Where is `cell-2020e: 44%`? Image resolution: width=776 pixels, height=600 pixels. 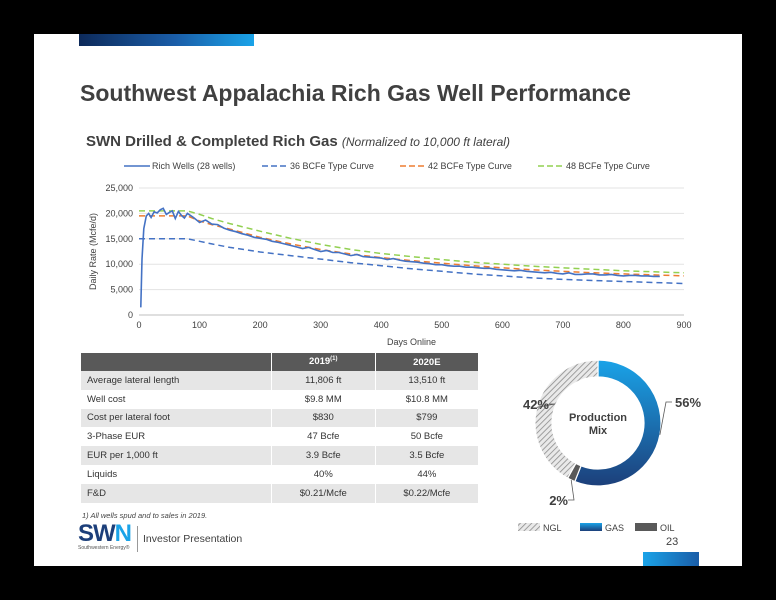
cell-2020e: 44% is located at coordinates (426, 474).